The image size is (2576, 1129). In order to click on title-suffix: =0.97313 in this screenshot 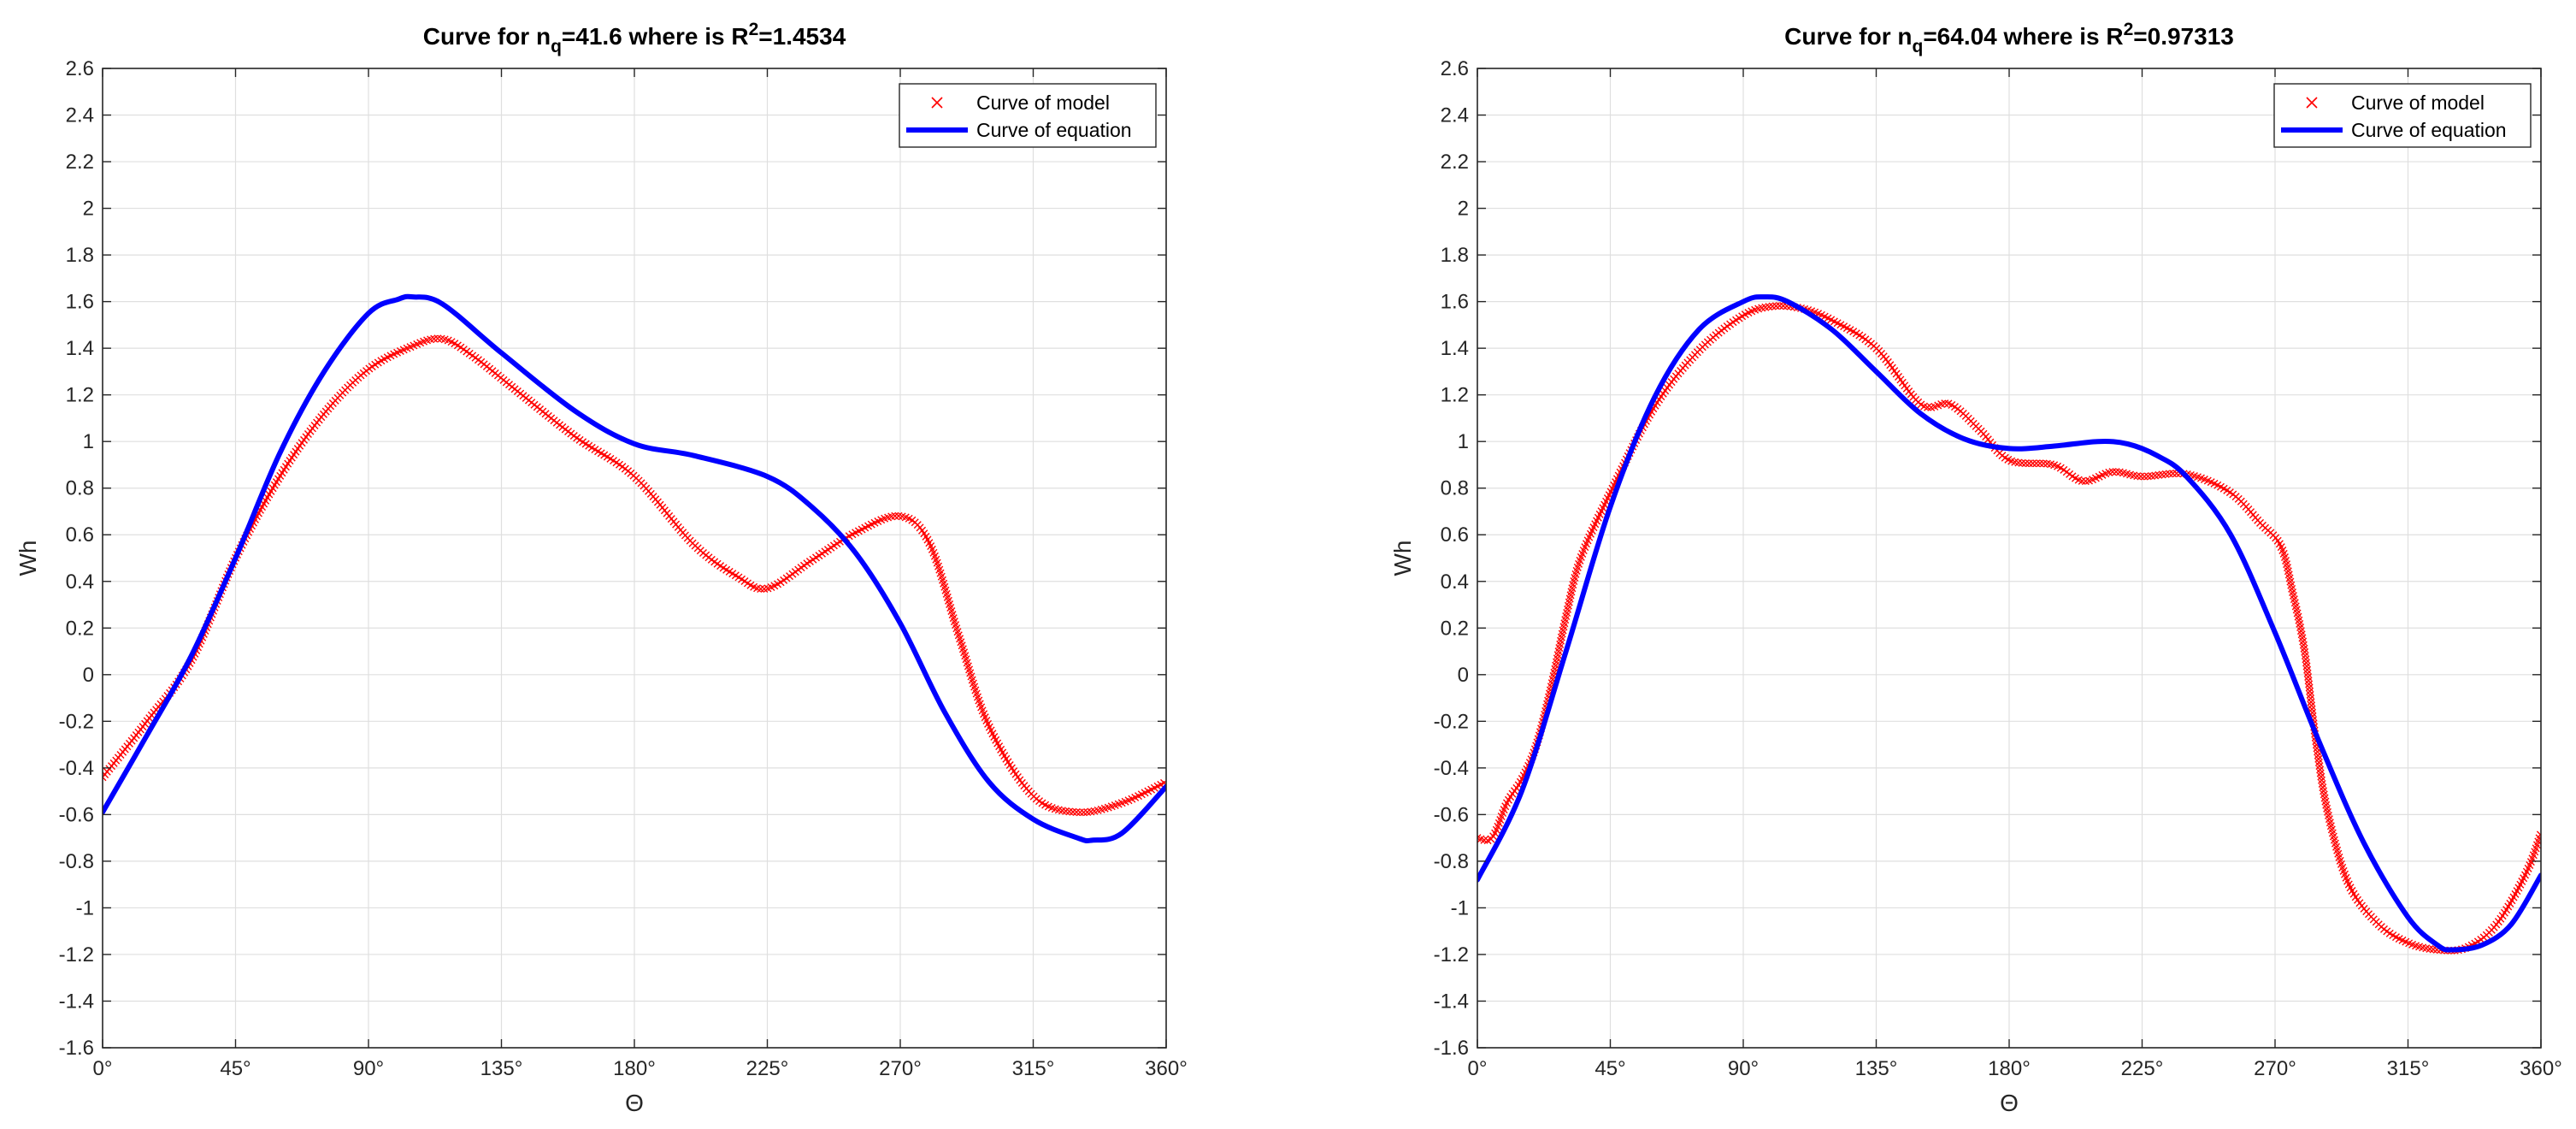, I will do `click(2184, 36)`.